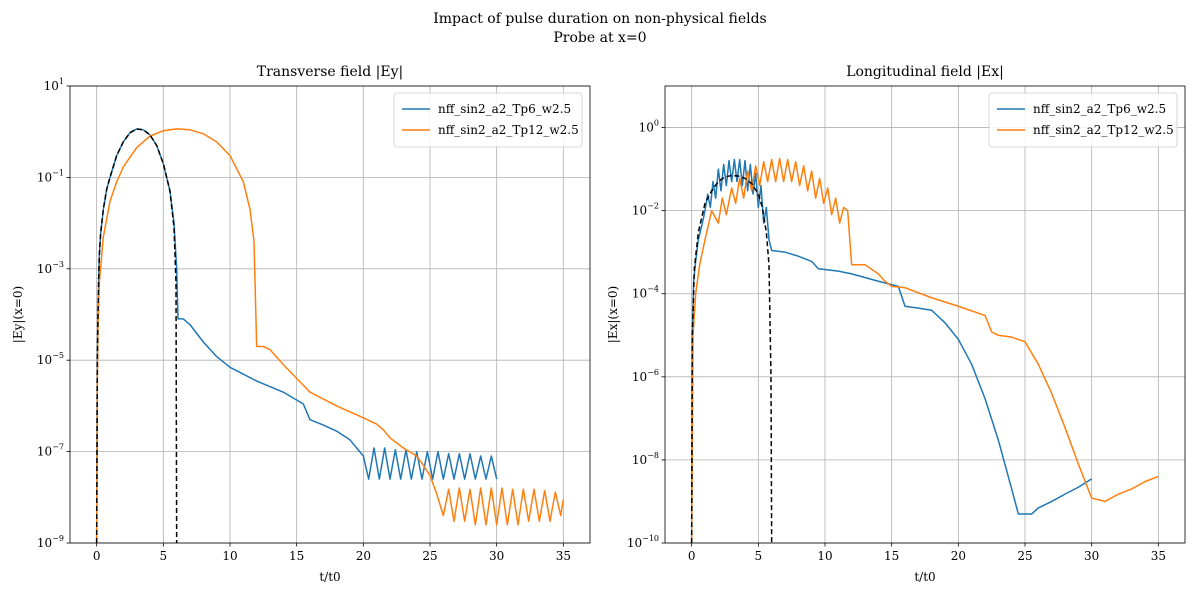  Describe the element at coordinates (50, 268) in the screenshot. I see `y-tick-label: 10⁻³` at that location.